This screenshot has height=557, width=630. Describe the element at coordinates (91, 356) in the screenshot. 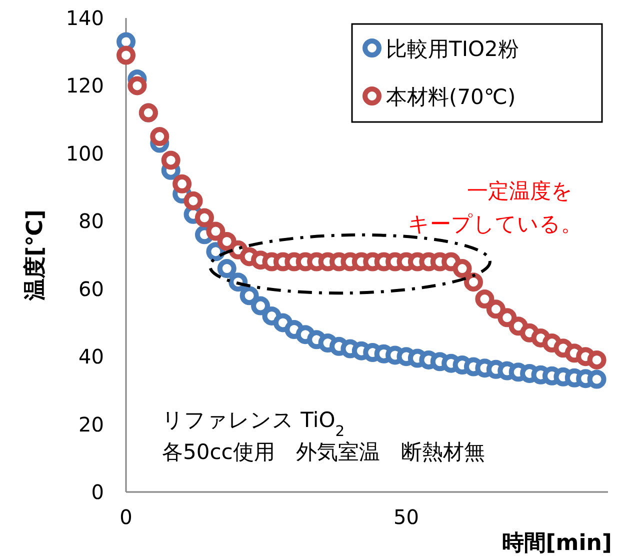

I see `y-tick-label: 40` at that location.